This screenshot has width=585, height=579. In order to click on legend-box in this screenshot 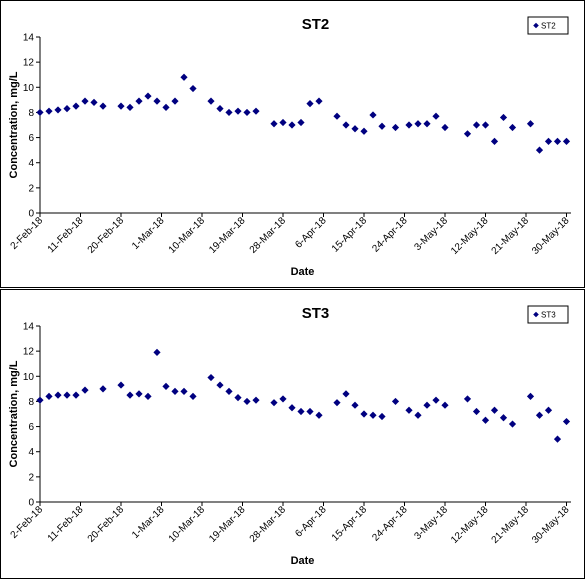, I will do `click(548, 25)`.